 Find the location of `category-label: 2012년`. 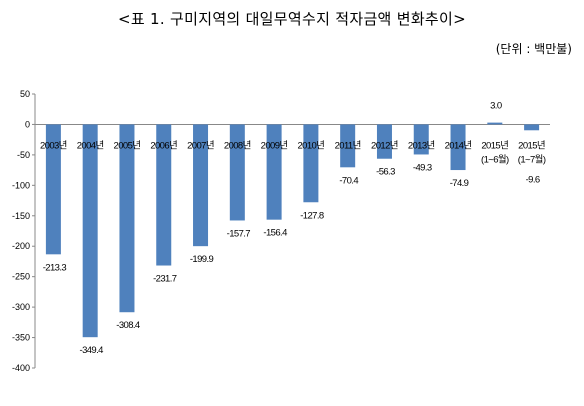

category-label: 2012년 is located at coordinates (384, 145).